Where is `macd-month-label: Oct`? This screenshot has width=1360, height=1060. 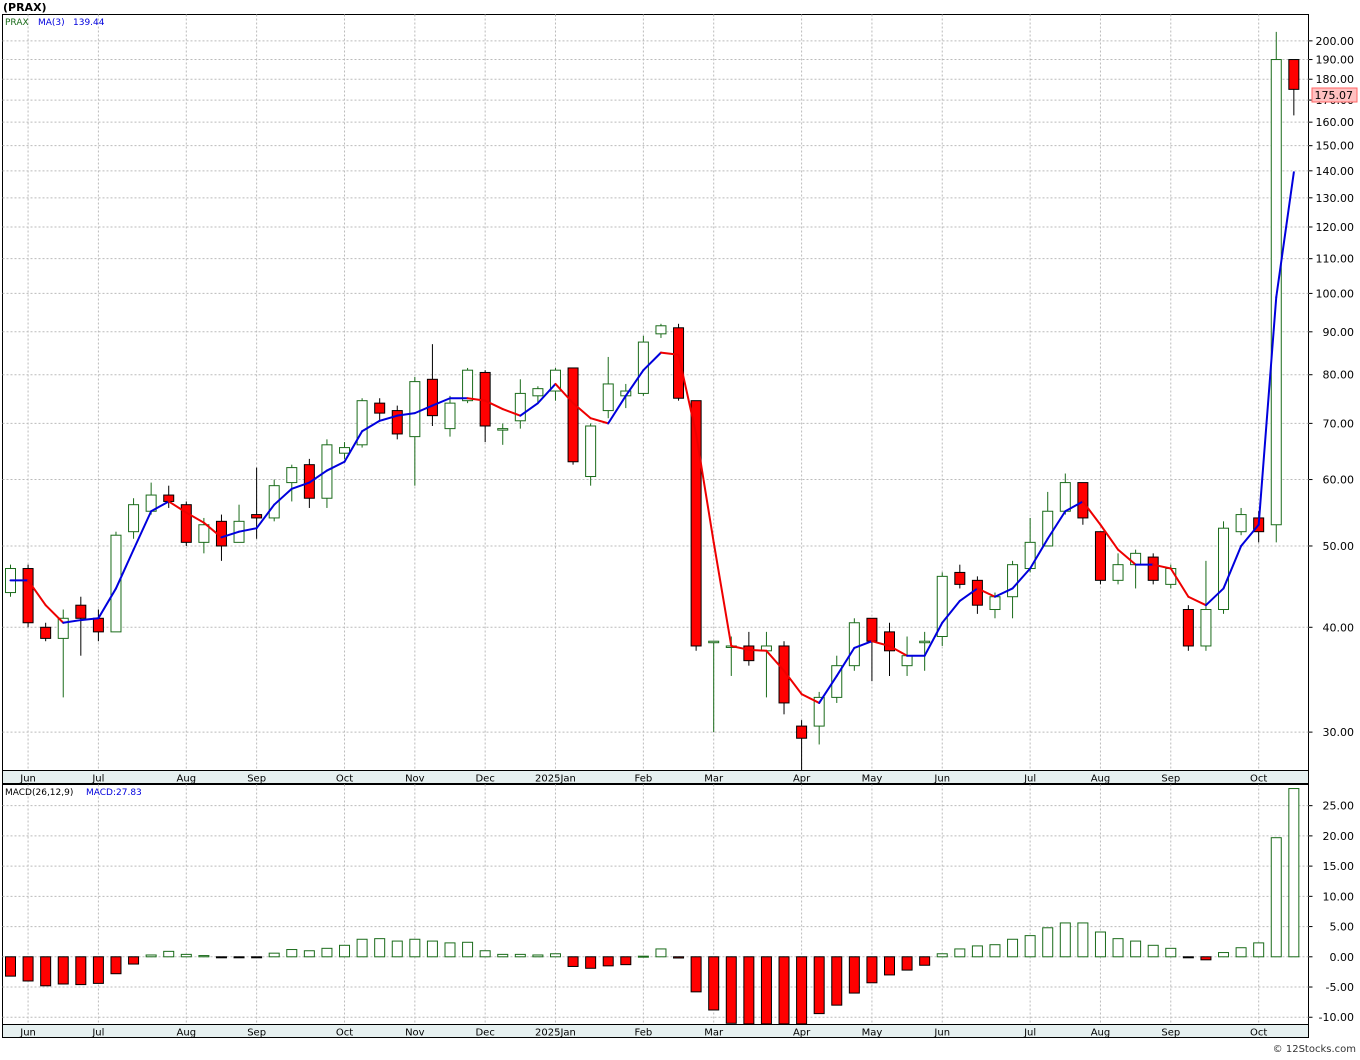 macd-month-label: Oct is located at coordinates (344, 1033).